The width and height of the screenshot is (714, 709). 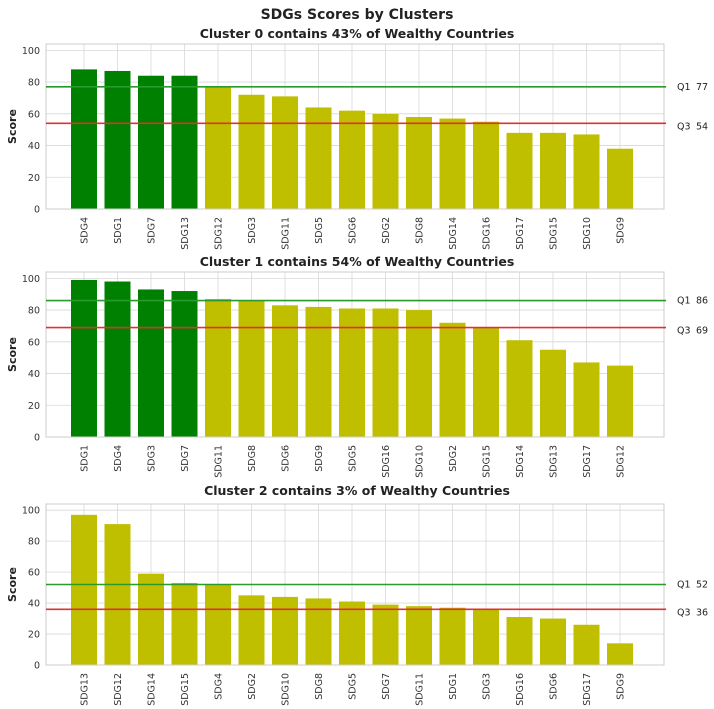 I want to click on figure-suptitle: SDGs Scores by Clusters, so click(x=357, y=15).